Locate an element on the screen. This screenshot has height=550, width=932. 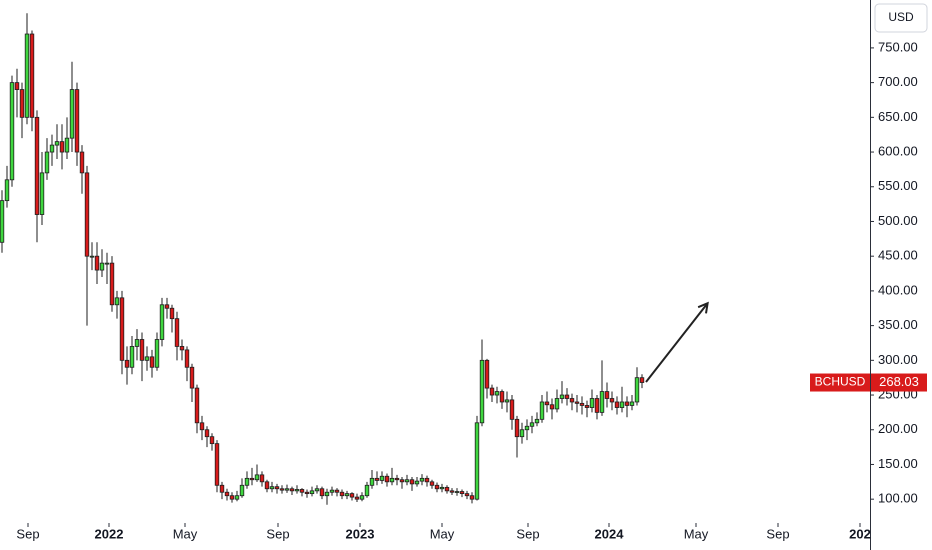
y-tick-label: 150.00 is located at coordinates (898, 463).